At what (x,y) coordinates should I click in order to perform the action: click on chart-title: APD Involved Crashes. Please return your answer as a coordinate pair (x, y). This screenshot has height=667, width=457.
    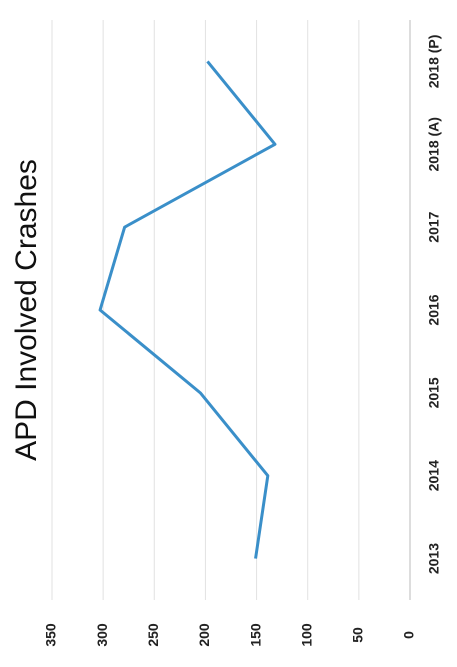
    Looking at the image, I should click on (26, 310).